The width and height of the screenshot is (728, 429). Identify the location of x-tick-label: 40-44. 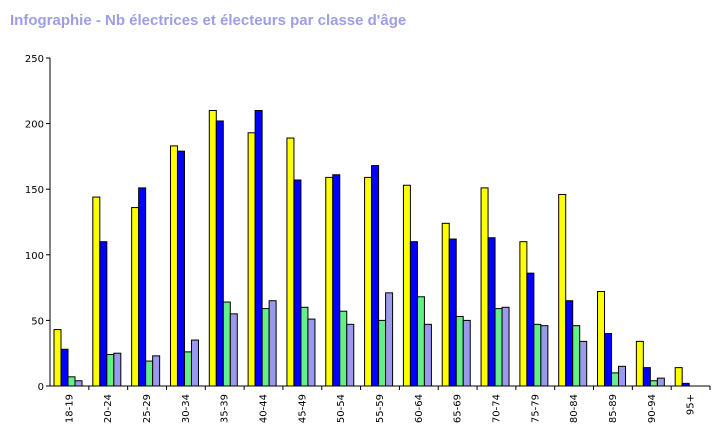
(264, 408).